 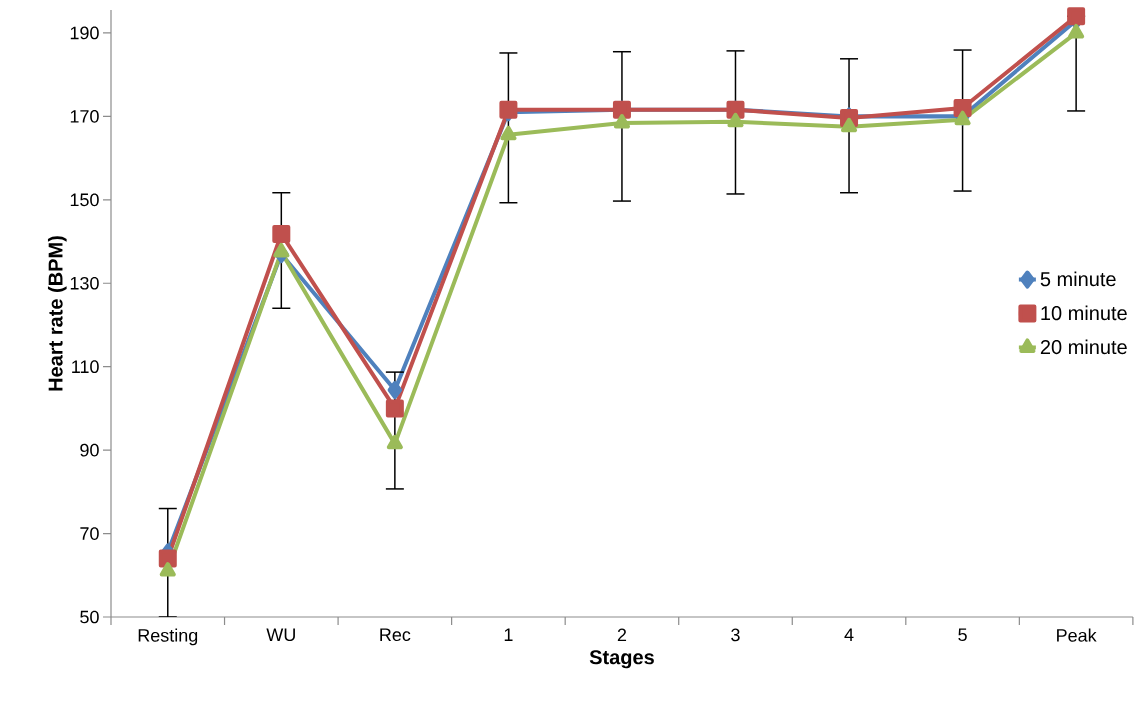 What do you see at coordinates (1083, 347) in the screenshot?
I see `legend-label: 20 minute` at bounding box center [1083, 347].